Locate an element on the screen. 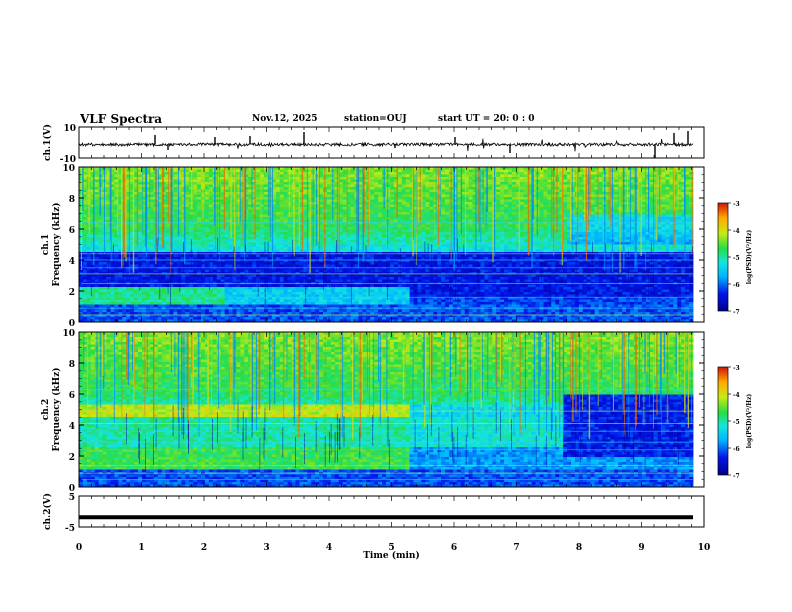  waveform-ch1-ylabel: ch.1(V) is located at coordinates (47, 142).